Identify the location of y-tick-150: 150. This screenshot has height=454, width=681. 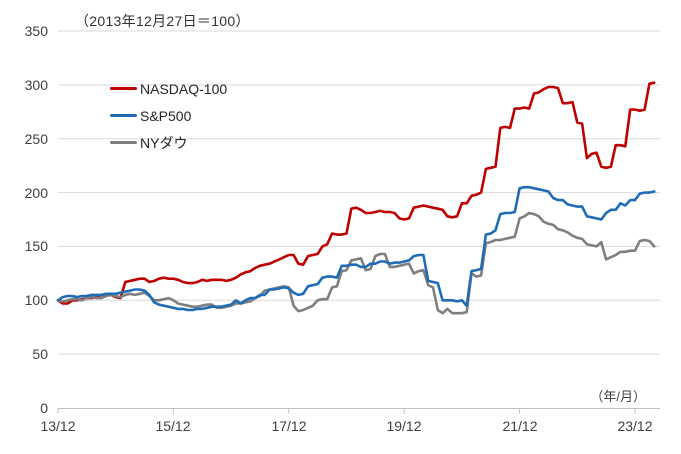
(36, 246).